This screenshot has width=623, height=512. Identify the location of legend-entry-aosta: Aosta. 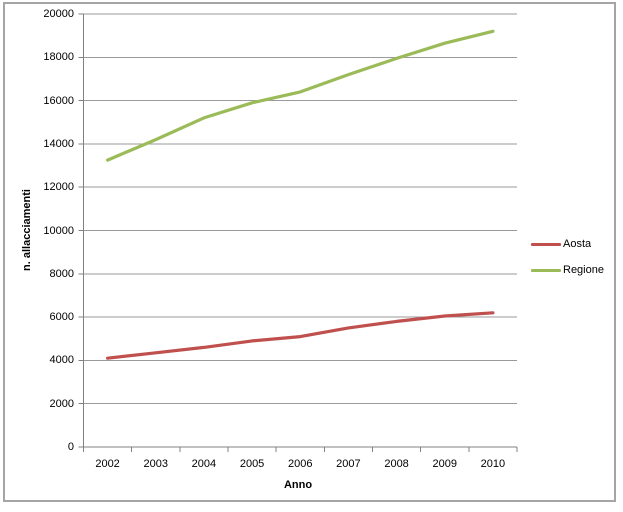
(567, 244).